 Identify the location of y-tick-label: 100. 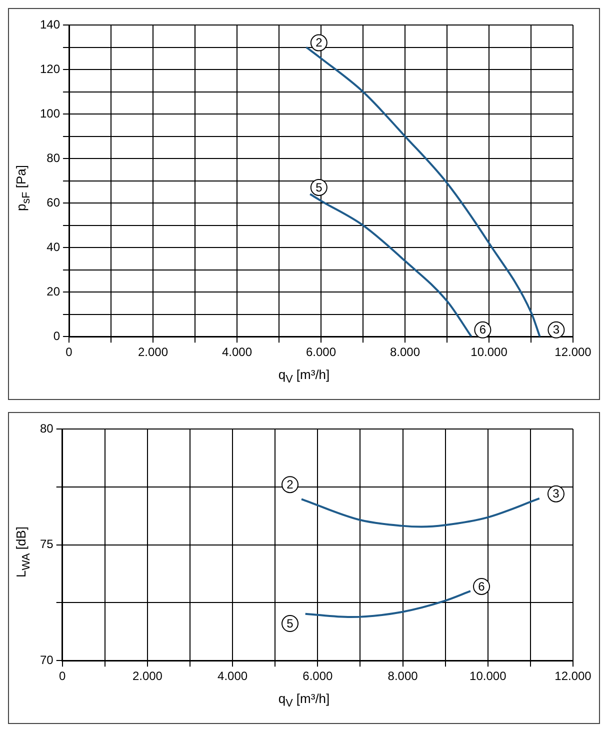
(50, 113).